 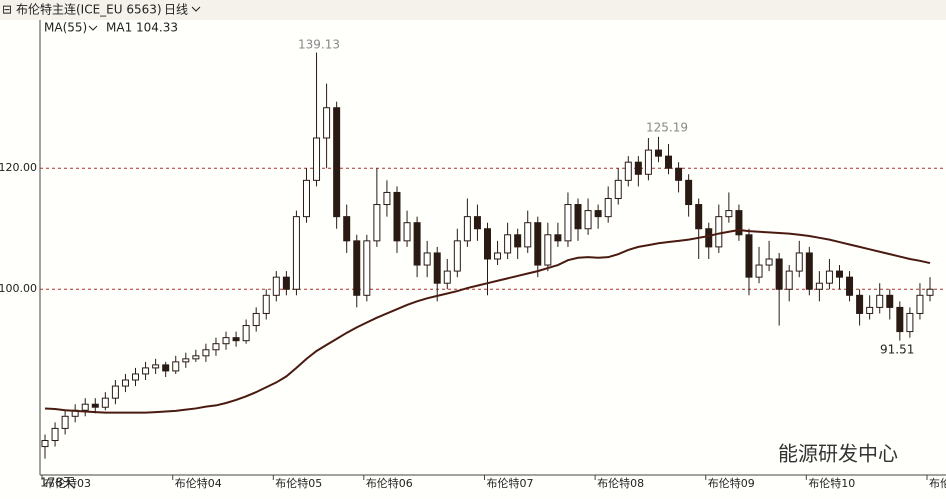 What do you see at coordinates (57, 483) in the screenshot?
I see `days-label: 178天` at bounding box center [57, 483].